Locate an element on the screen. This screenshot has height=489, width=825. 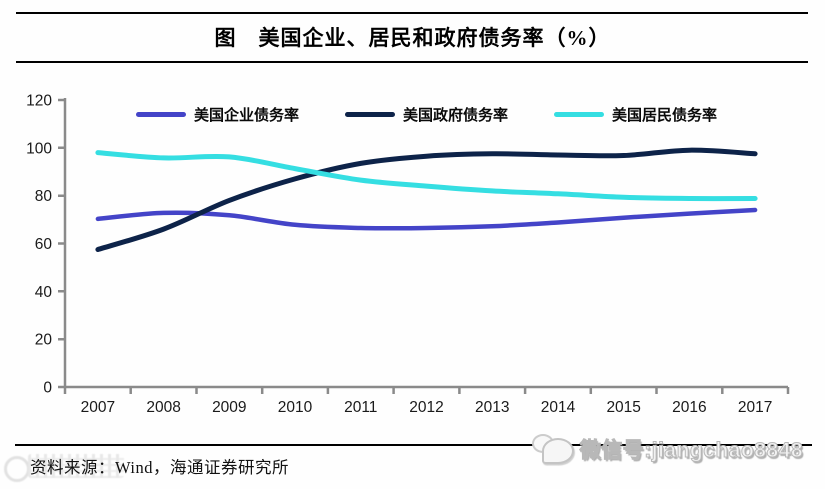
x-tick-label: 2015 is located at coordinates (623, 407).